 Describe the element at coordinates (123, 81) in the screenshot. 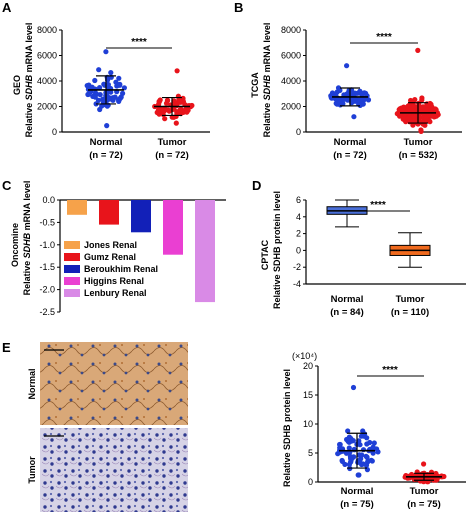

I see `plot-geo: 0 2000 4000 6000 8000` at that location.